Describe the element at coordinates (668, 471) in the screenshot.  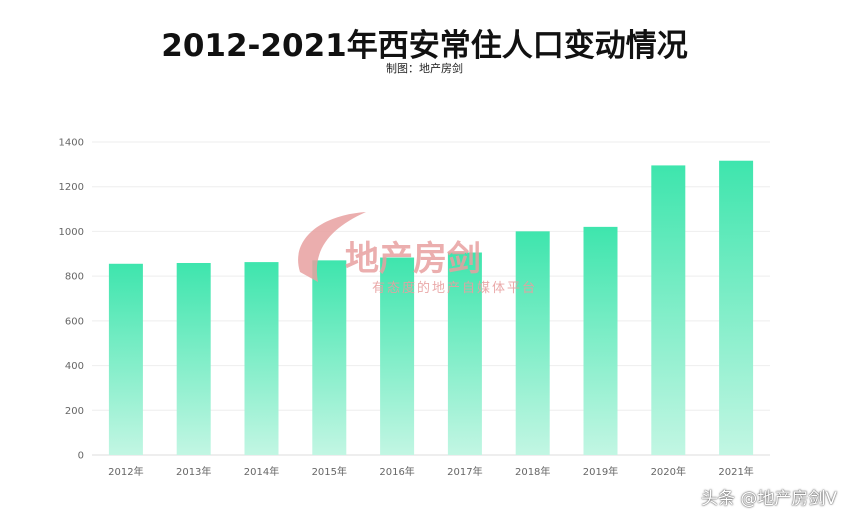
I see `x-tick-label: 2020年` at that location.